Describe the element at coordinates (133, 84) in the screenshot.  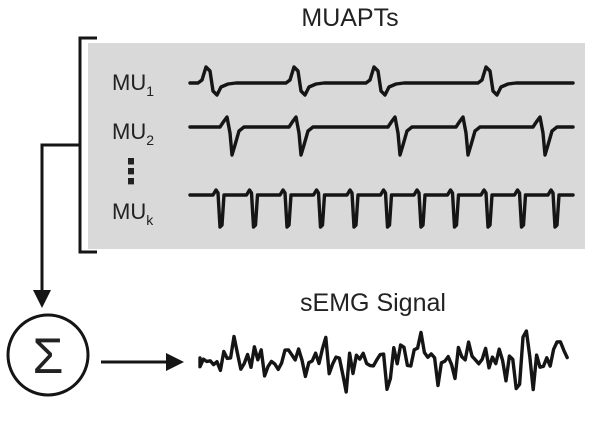
I see `mu-1-label: MU1` at that location.